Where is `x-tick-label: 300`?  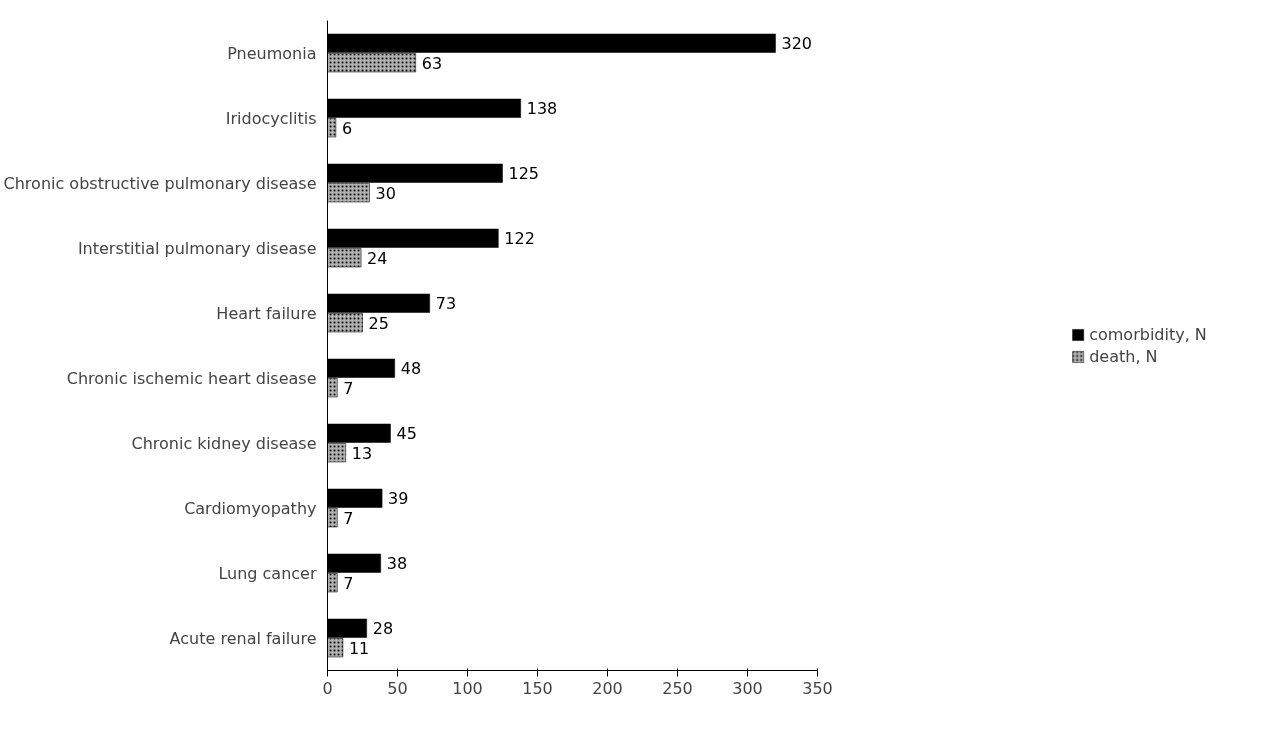
x-tick-label: 300 is located at coordinates (747, 688).